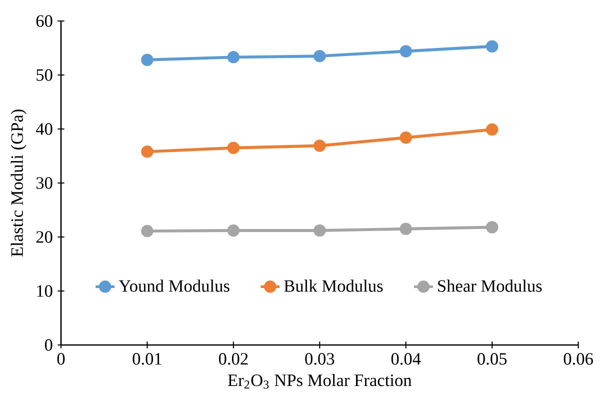 This screenshot has width=608, height=411. I want to click on legend-label: Yound Modulus, so click(174, 286).